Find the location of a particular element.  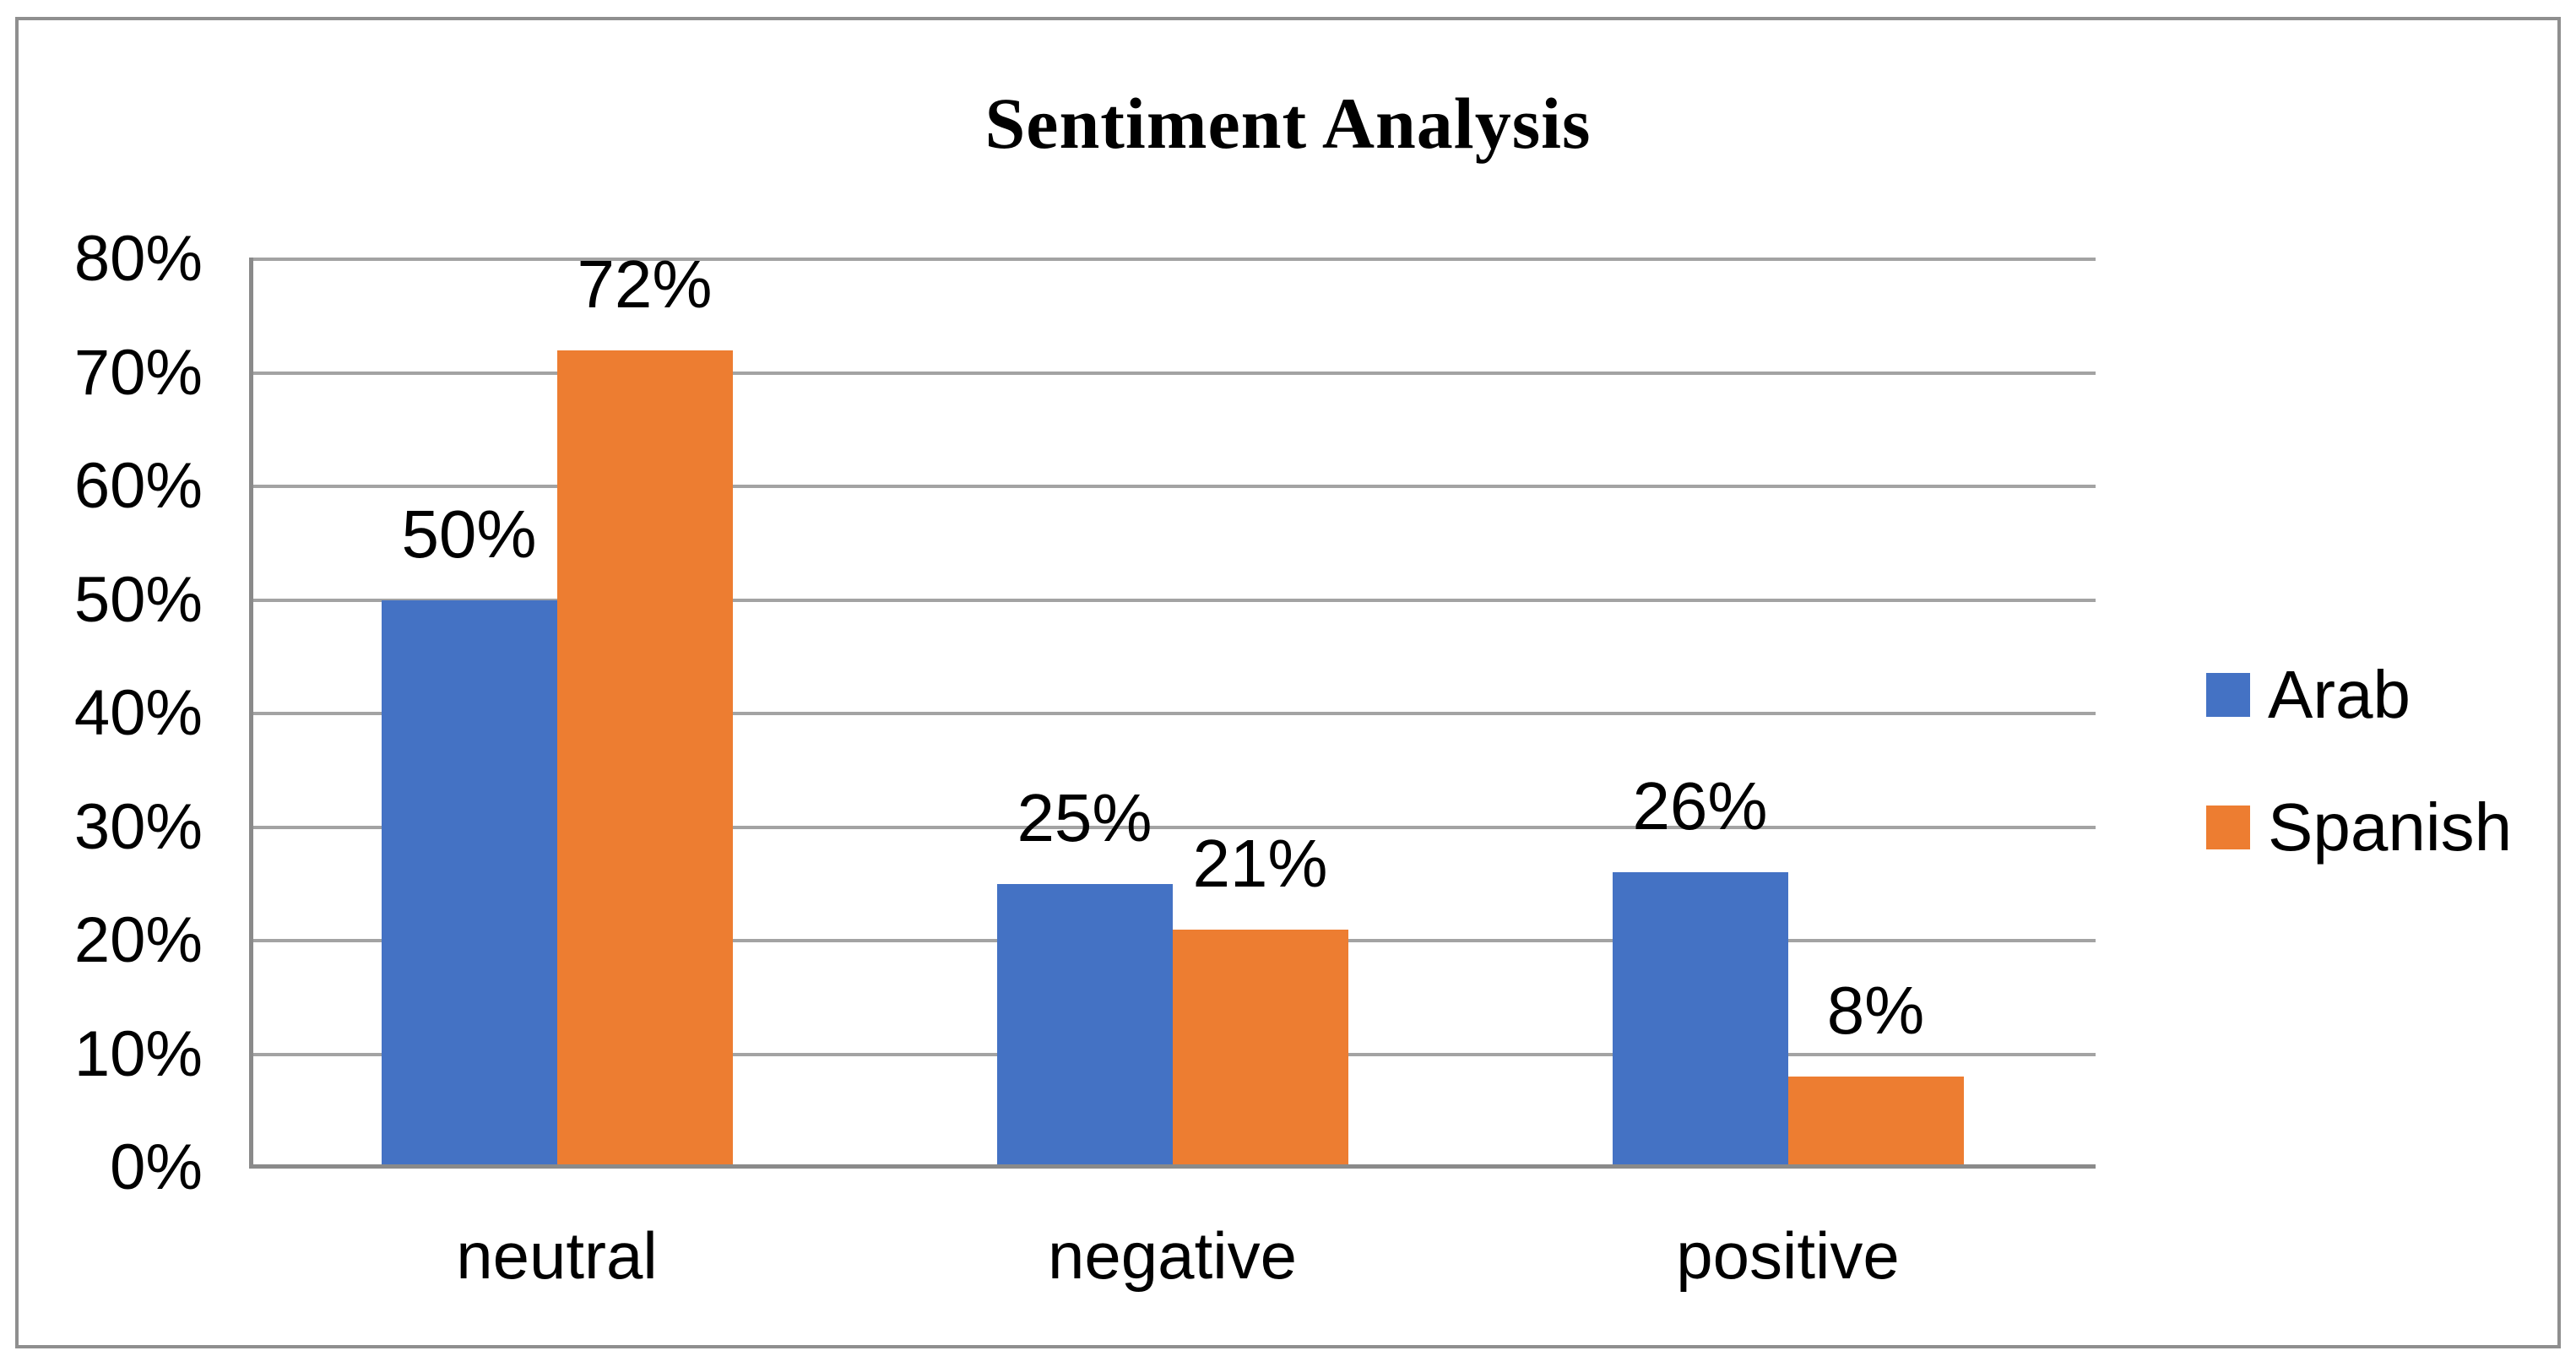

data-label-arab-positive: 26% is located at coordinates (1700, 806).